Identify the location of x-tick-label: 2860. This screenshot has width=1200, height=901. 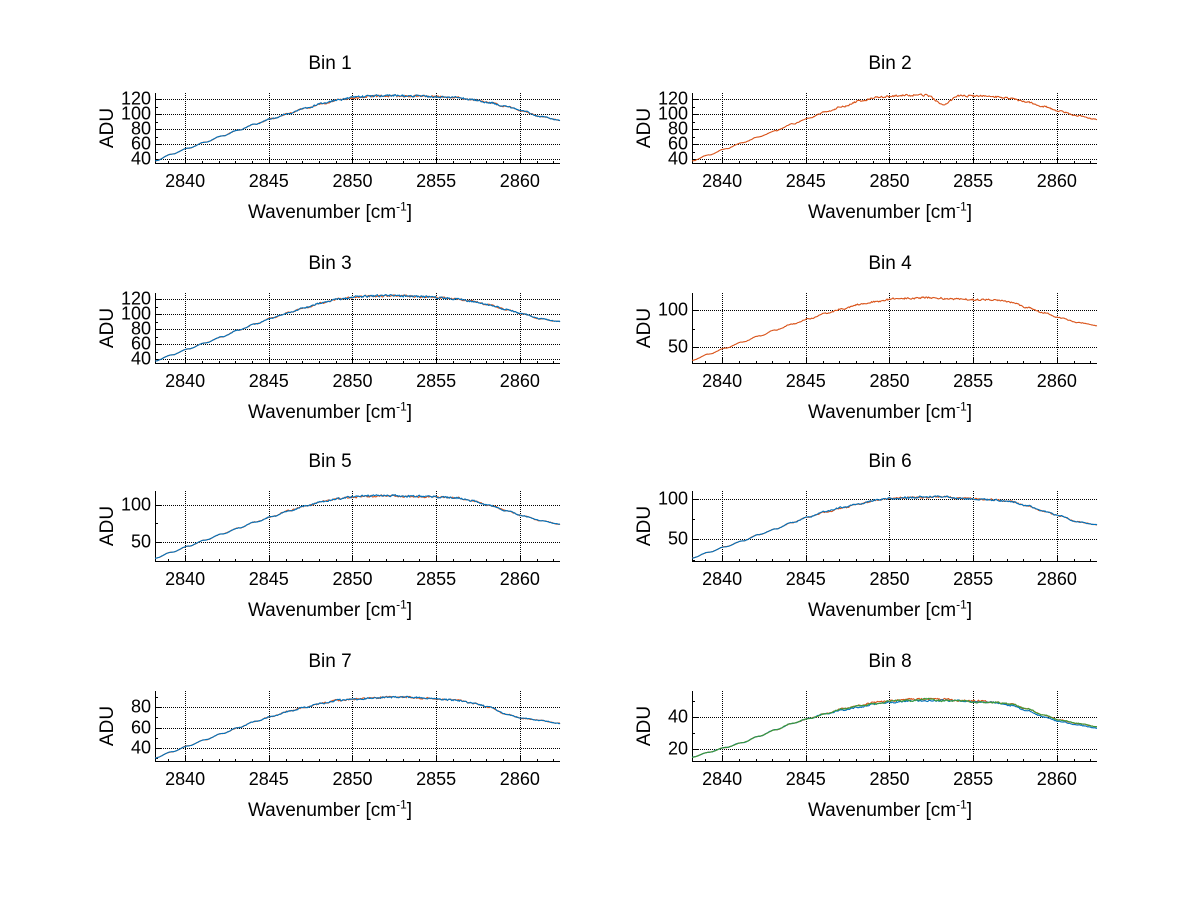
(1056, 779).